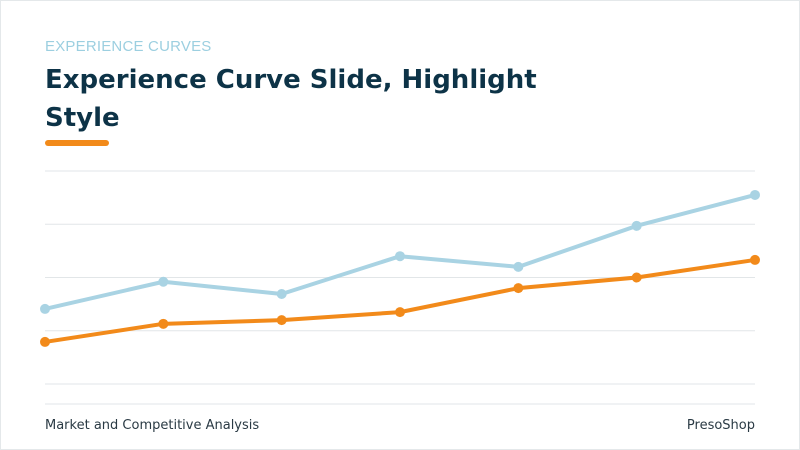  Describe the element at coordinates (721, 425) in the screenshot. I see `footer-right: PresoShop` at that location.